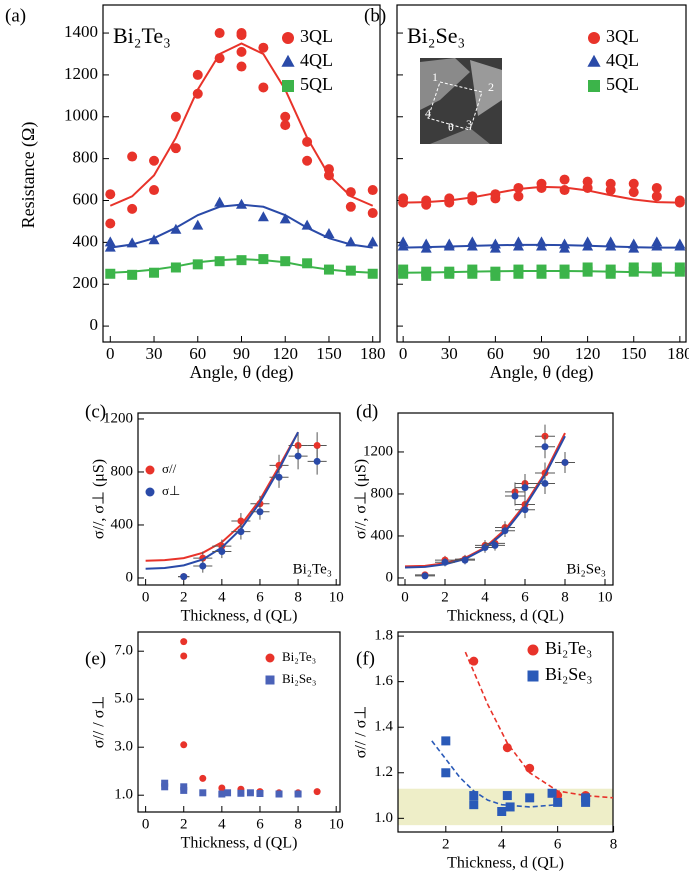  I want to click on y-tick-label: 800, so click(382, 493).